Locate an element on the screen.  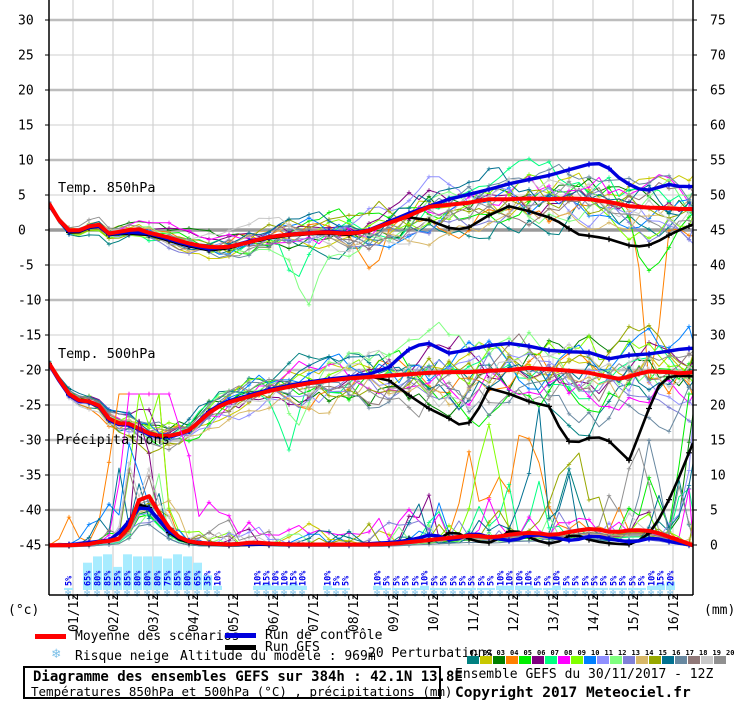
right-tick-label: 45 is located at coordinates (718, 231).